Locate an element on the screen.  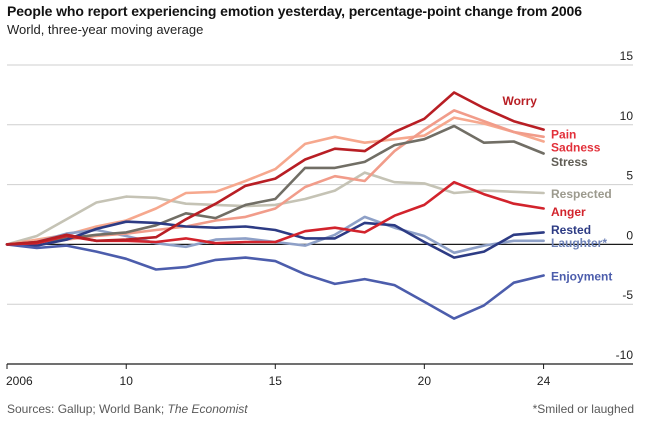
y-tick-label: -10 is located at coordinates (625, 355).